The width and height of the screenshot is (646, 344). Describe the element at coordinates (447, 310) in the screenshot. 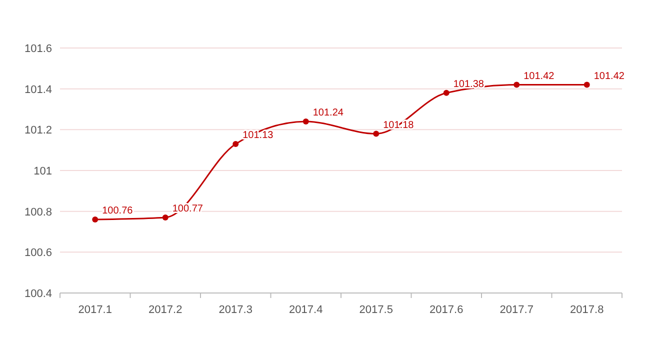

I see `x-tick-label: 2017.6` at that location.